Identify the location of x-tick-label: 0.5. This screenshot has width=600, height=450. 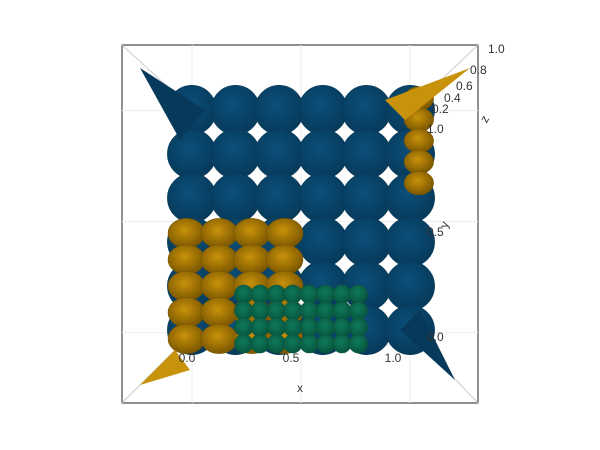
(291, 358).